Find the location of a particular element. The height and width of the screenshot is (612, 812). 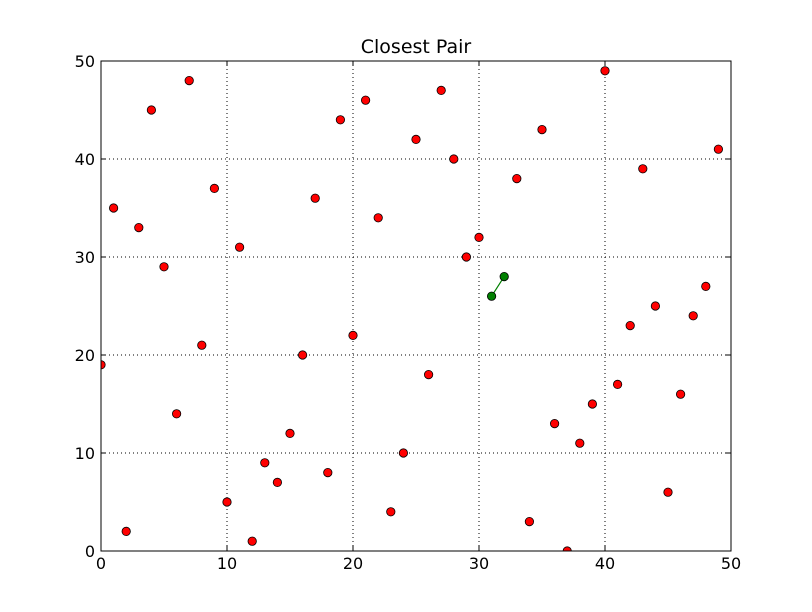

y-tick-label: 30 is located at coordinates (85, 257).